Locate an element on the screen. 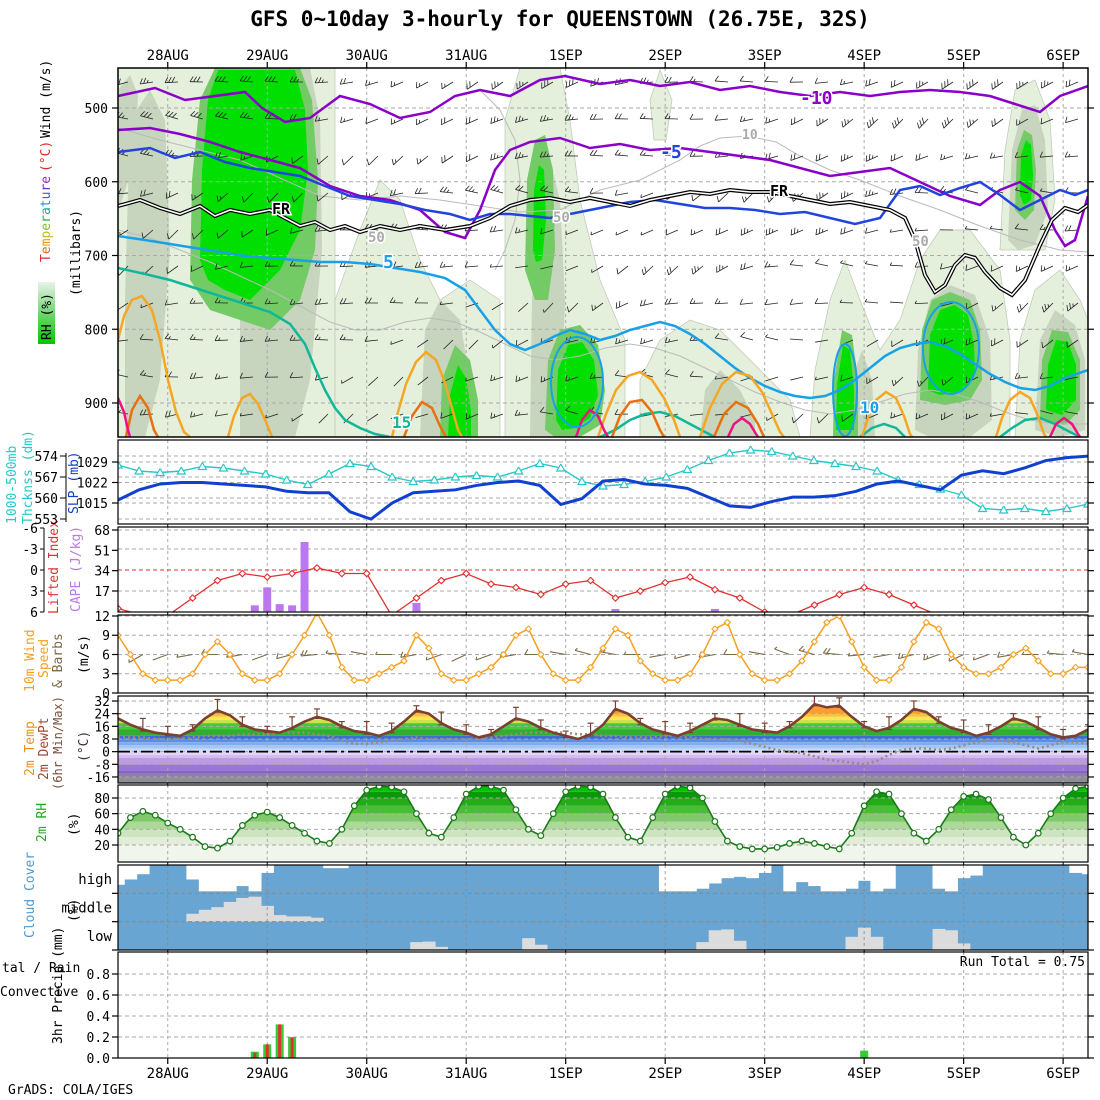  date-label-top: 4SEP is located at coordinates (864, 56).